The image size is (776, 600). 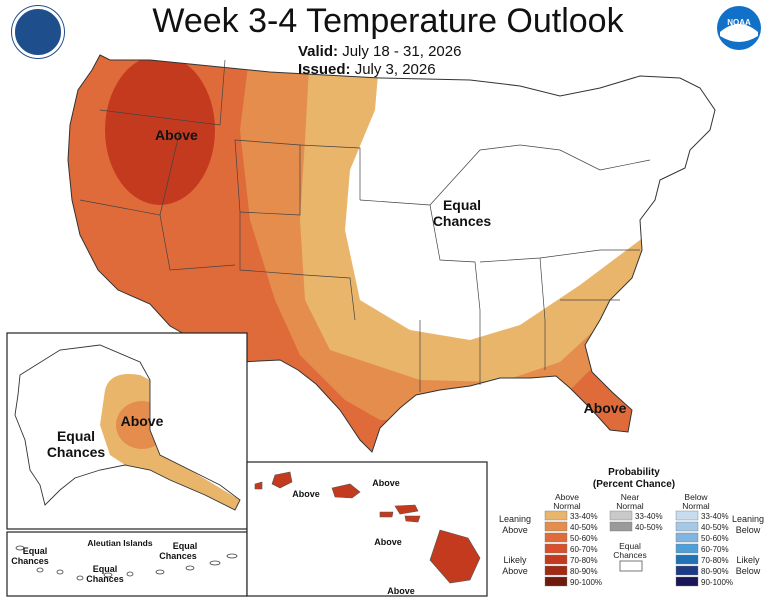 I want to click on aleutian-equal-label-a1: Equal, so click(x=35, y=551).